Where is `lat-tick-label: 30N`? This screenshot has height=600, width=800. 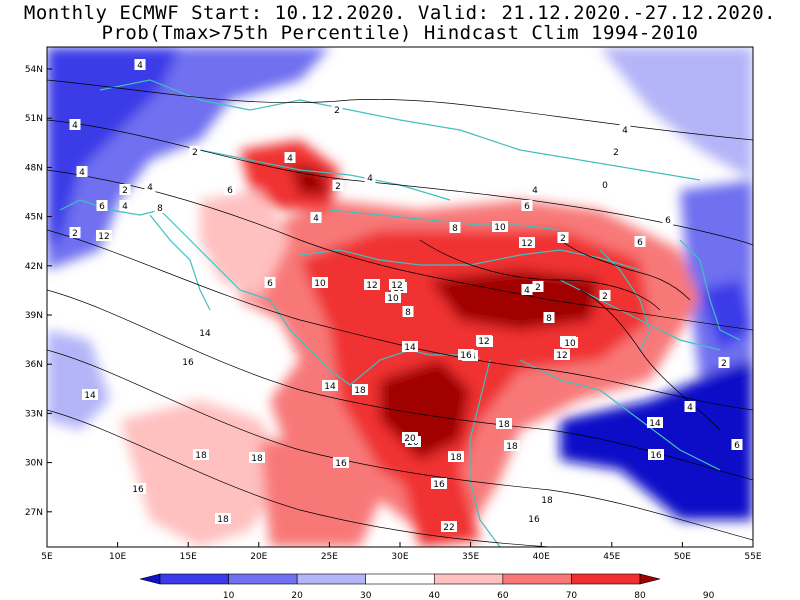 lat-tick-label: 30N is located at coordinates (34, 464).